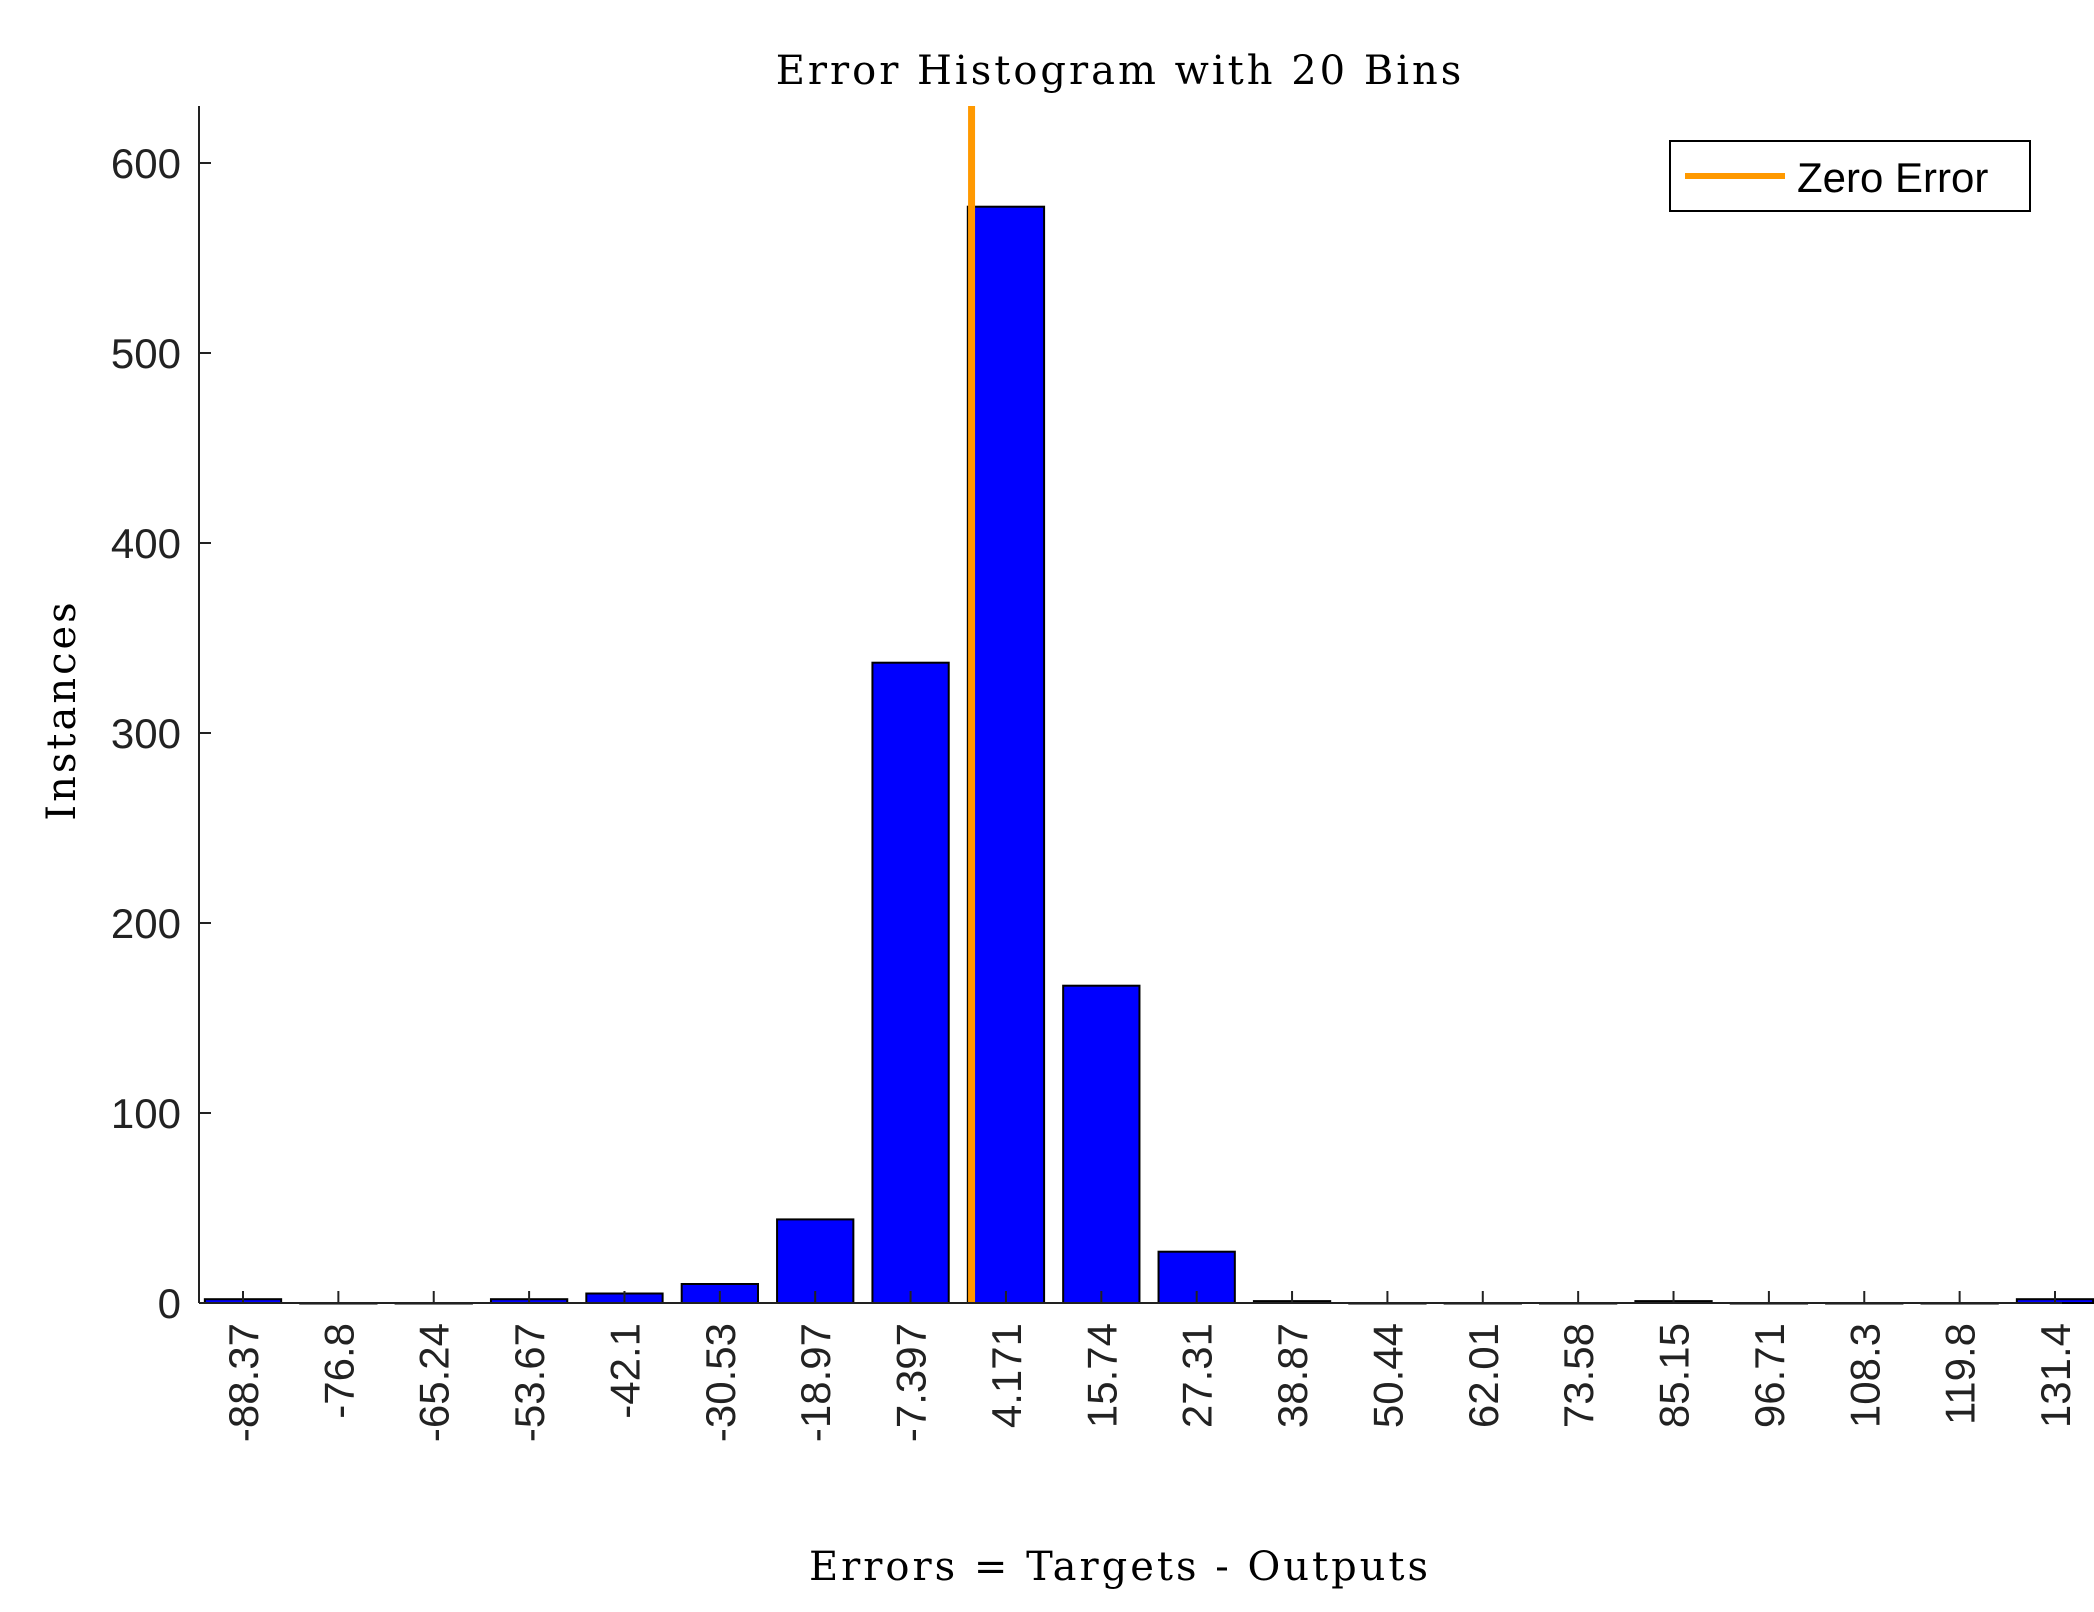 The image size is (2094, 1612). Describe the element at coordinates (146, 1113) in the screenshot. I see `y-tick-label: 100` at that location.